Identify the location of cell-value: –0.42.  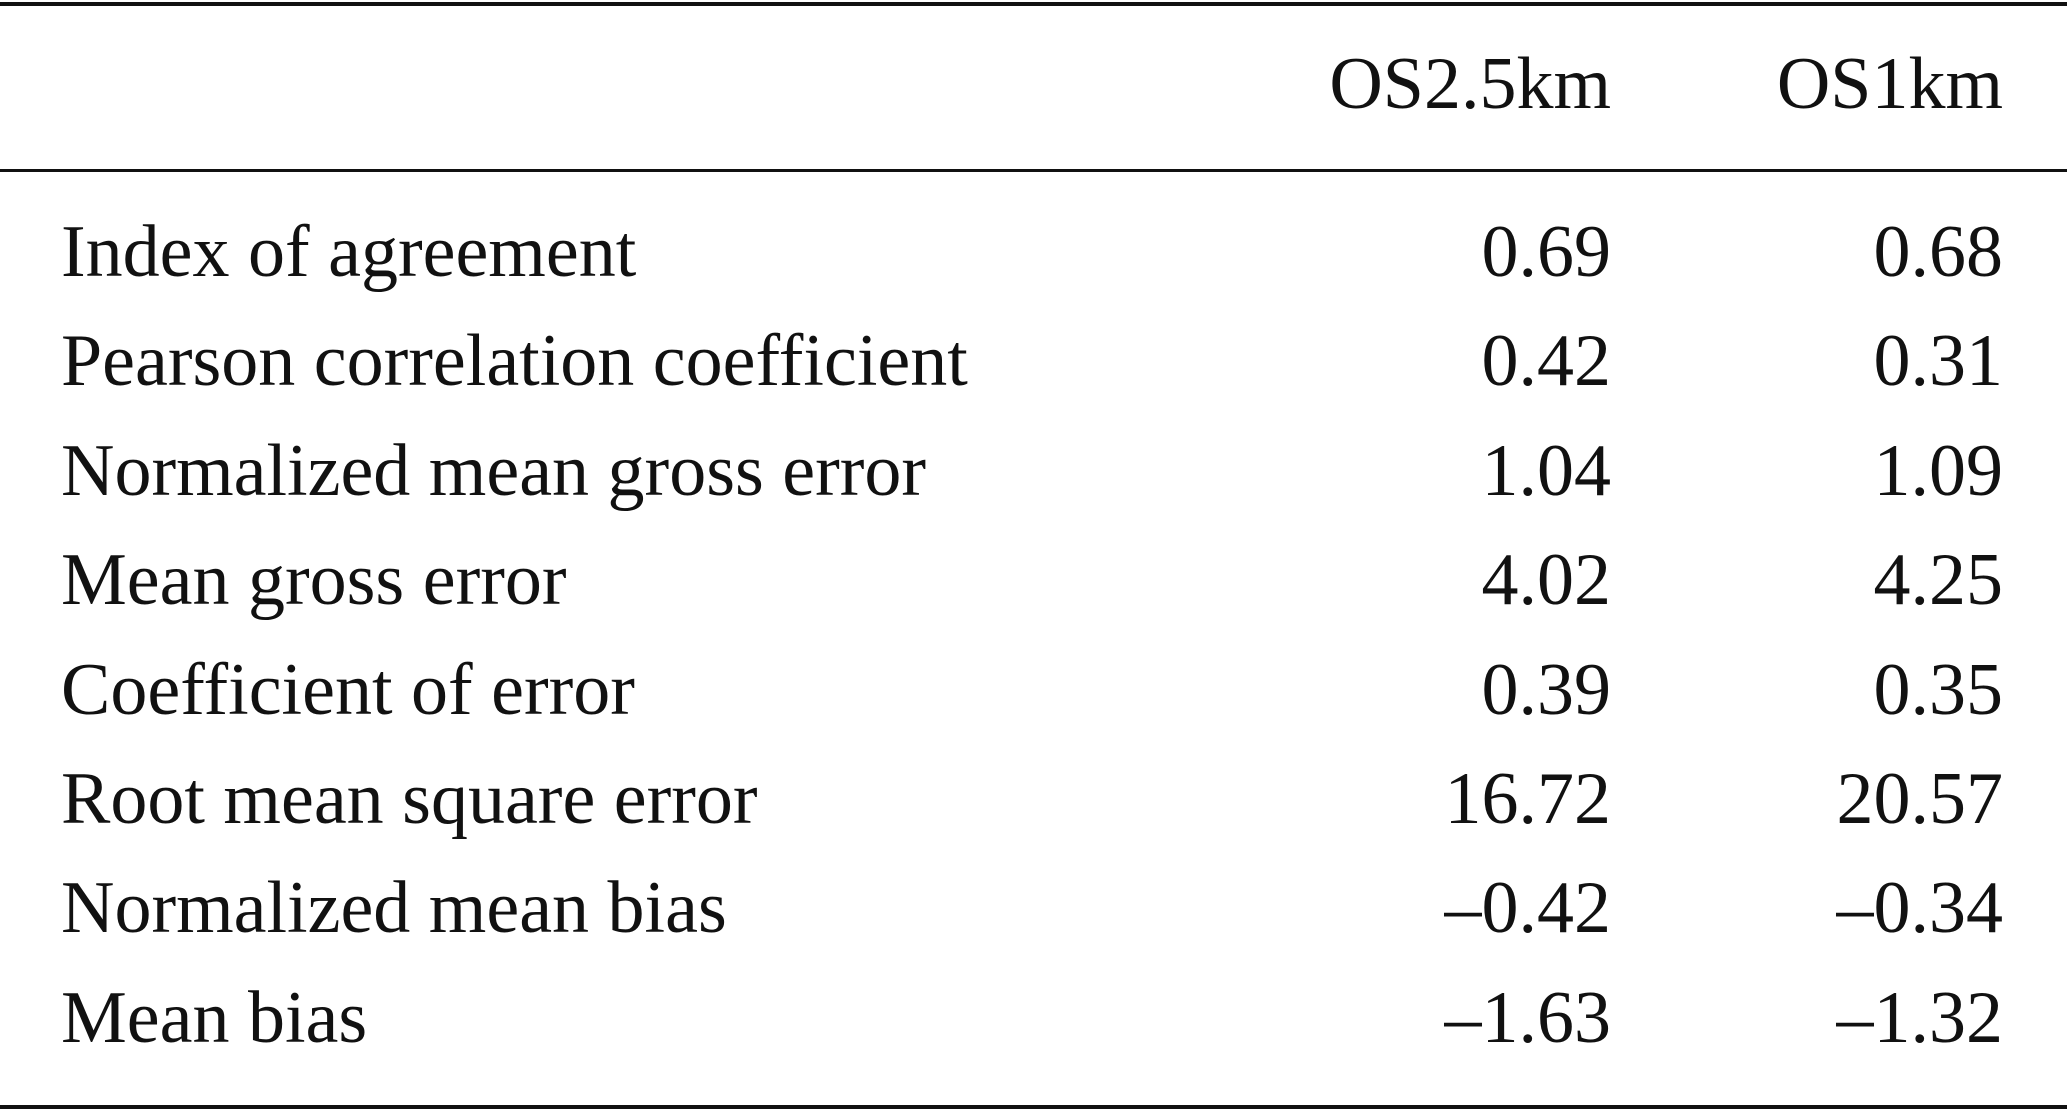
(1528, 908).